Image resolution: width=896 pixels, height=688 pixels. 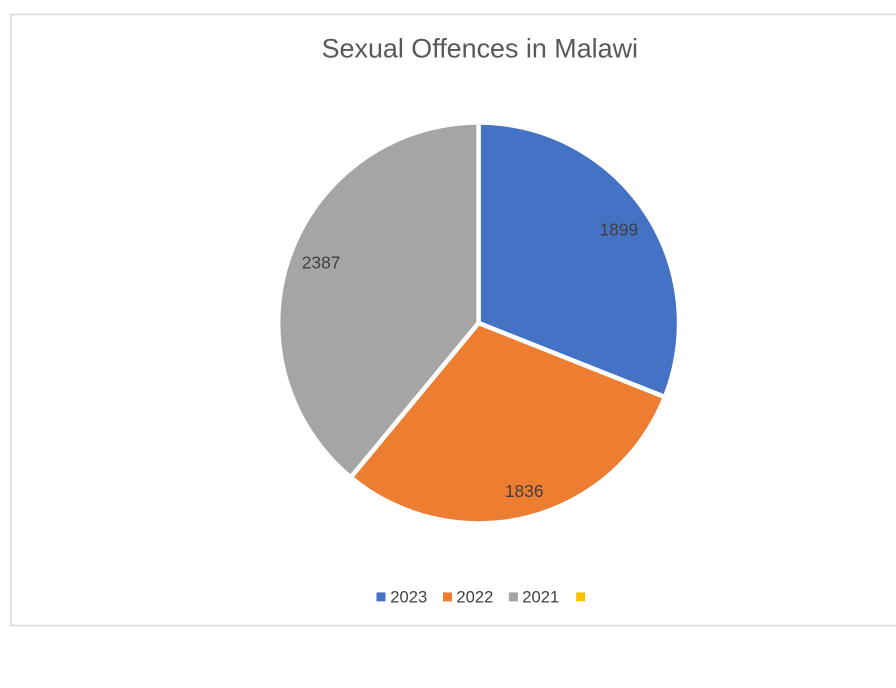 I want to click on svg-text: 2023, so click(x=408, y=596).